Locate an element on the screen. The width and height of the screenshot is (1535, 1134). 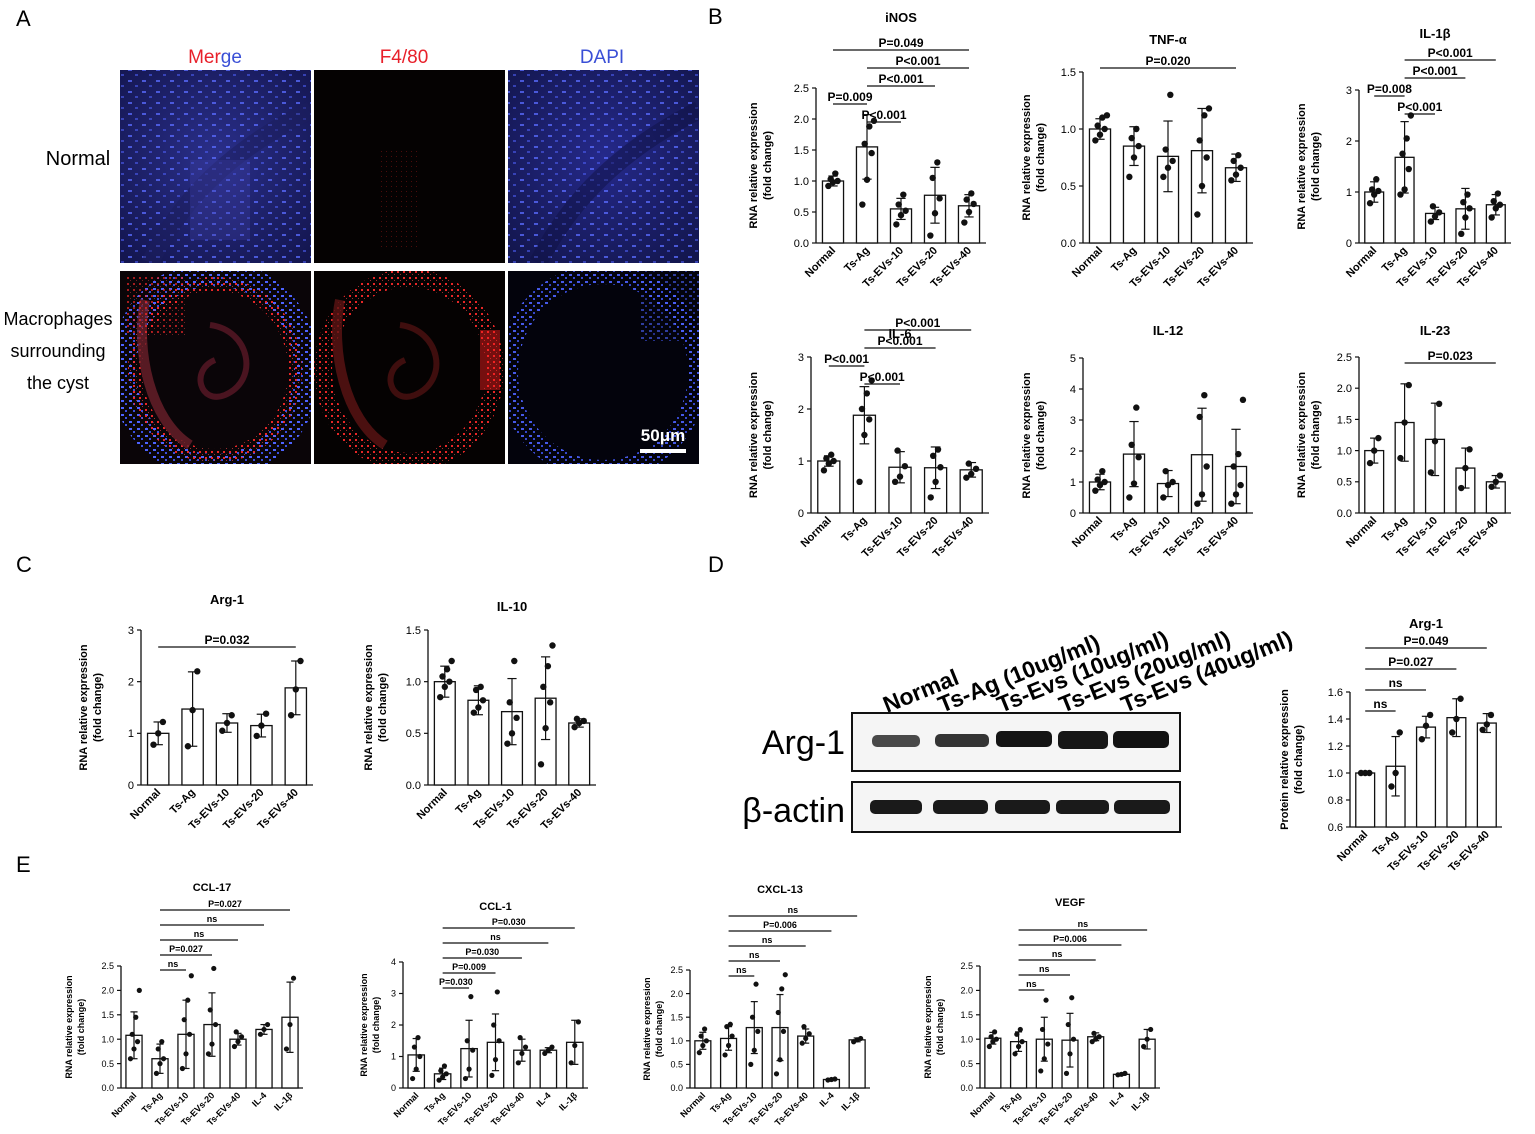
scale-bar-label: 50μm is located at coordinates (663, 435).